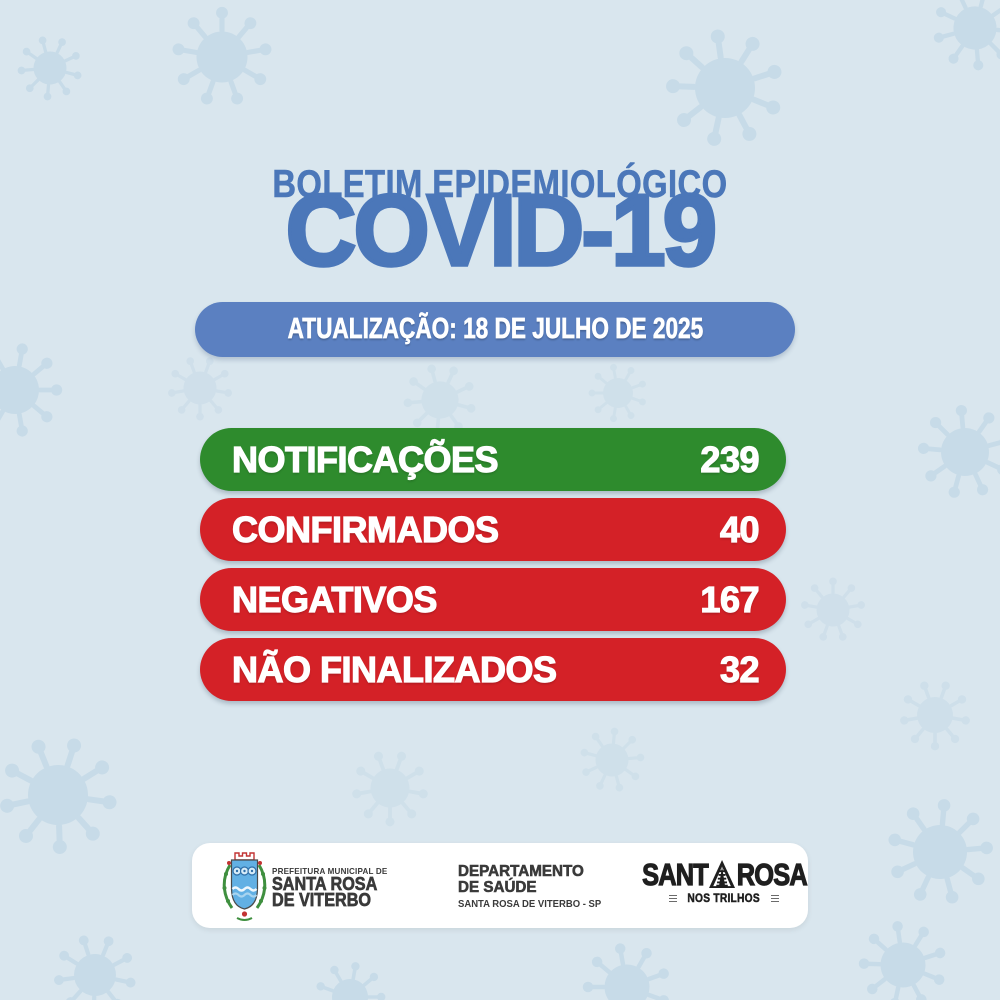 The width and height of the screenshot is (1000, 1000). Describe the element at coordinates (774, 898) in the screenshot. I see `tagline-right-mark-icon` at that location.